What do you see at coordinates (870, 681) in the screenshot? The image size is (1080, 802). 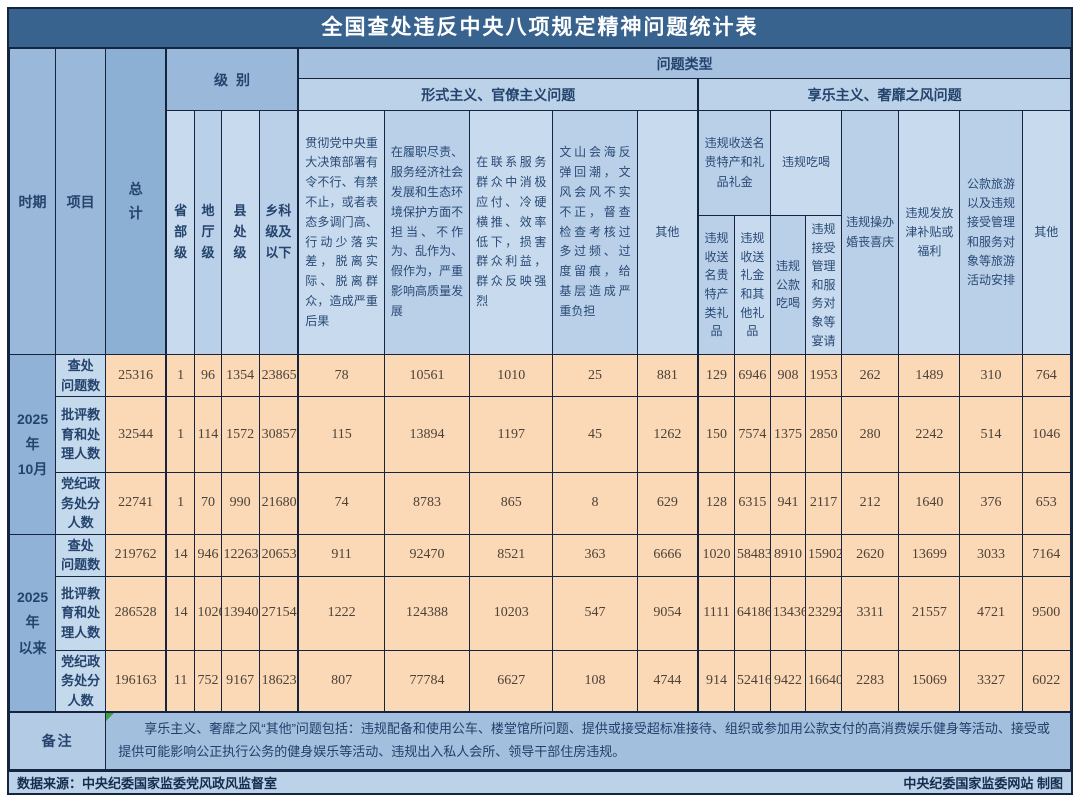 I see `data-cell: 2283` at bounding box center [870, 681].